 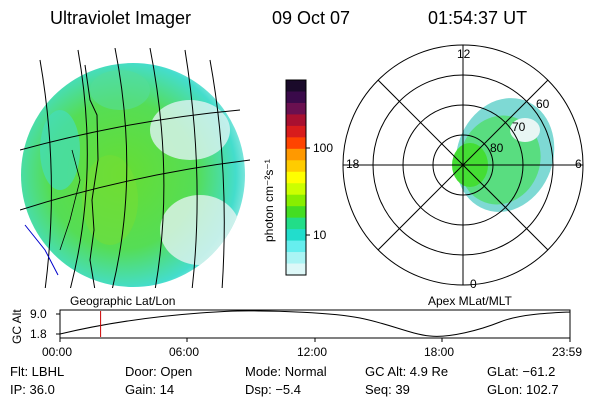 I want to click on colorbar-units-label: photon cm⁻²s⁻¹, so click(x=269, y=200).